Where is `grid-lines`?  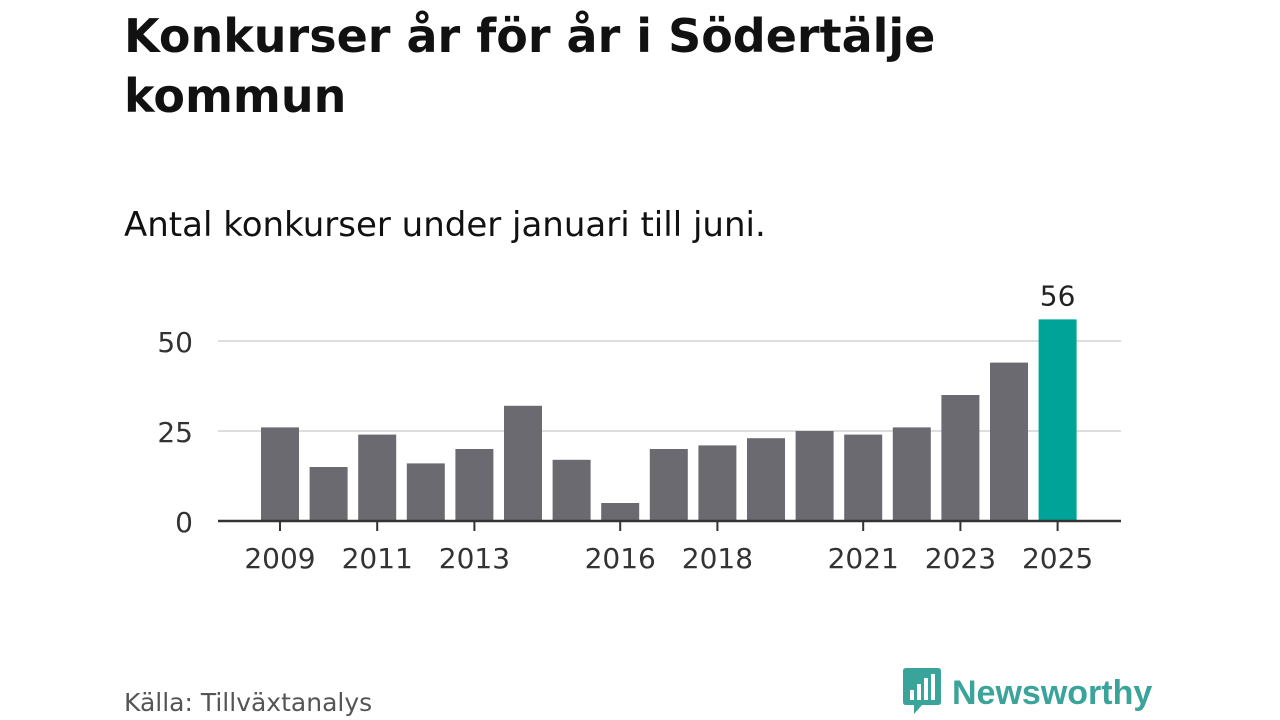
grid-lines is located at coordinates (669, 386).